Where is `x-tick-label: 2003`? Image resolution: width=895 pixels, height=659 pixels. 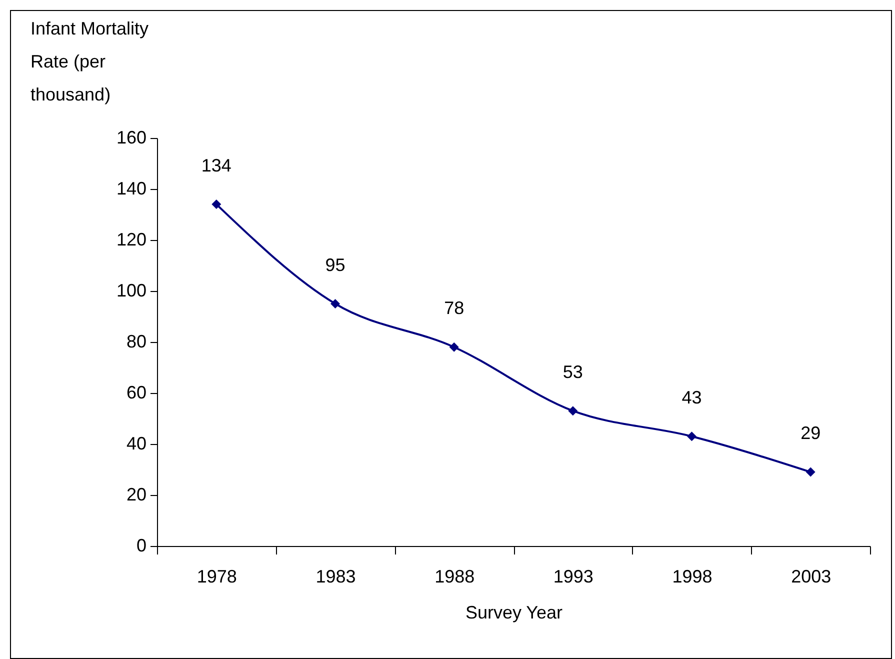 x-tick-label: 2003 is located at coordinates (811, 576).